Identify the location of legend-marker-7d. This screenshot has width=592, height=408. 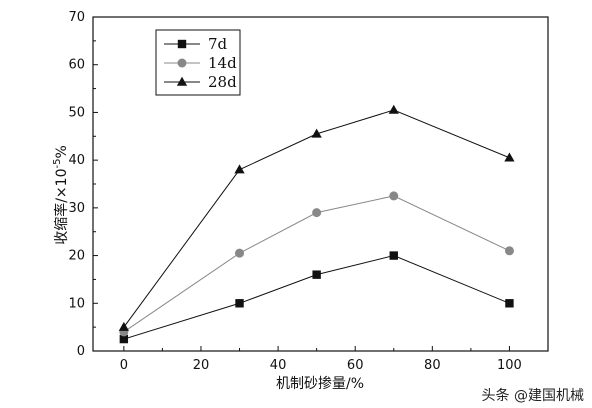
(182, 44).